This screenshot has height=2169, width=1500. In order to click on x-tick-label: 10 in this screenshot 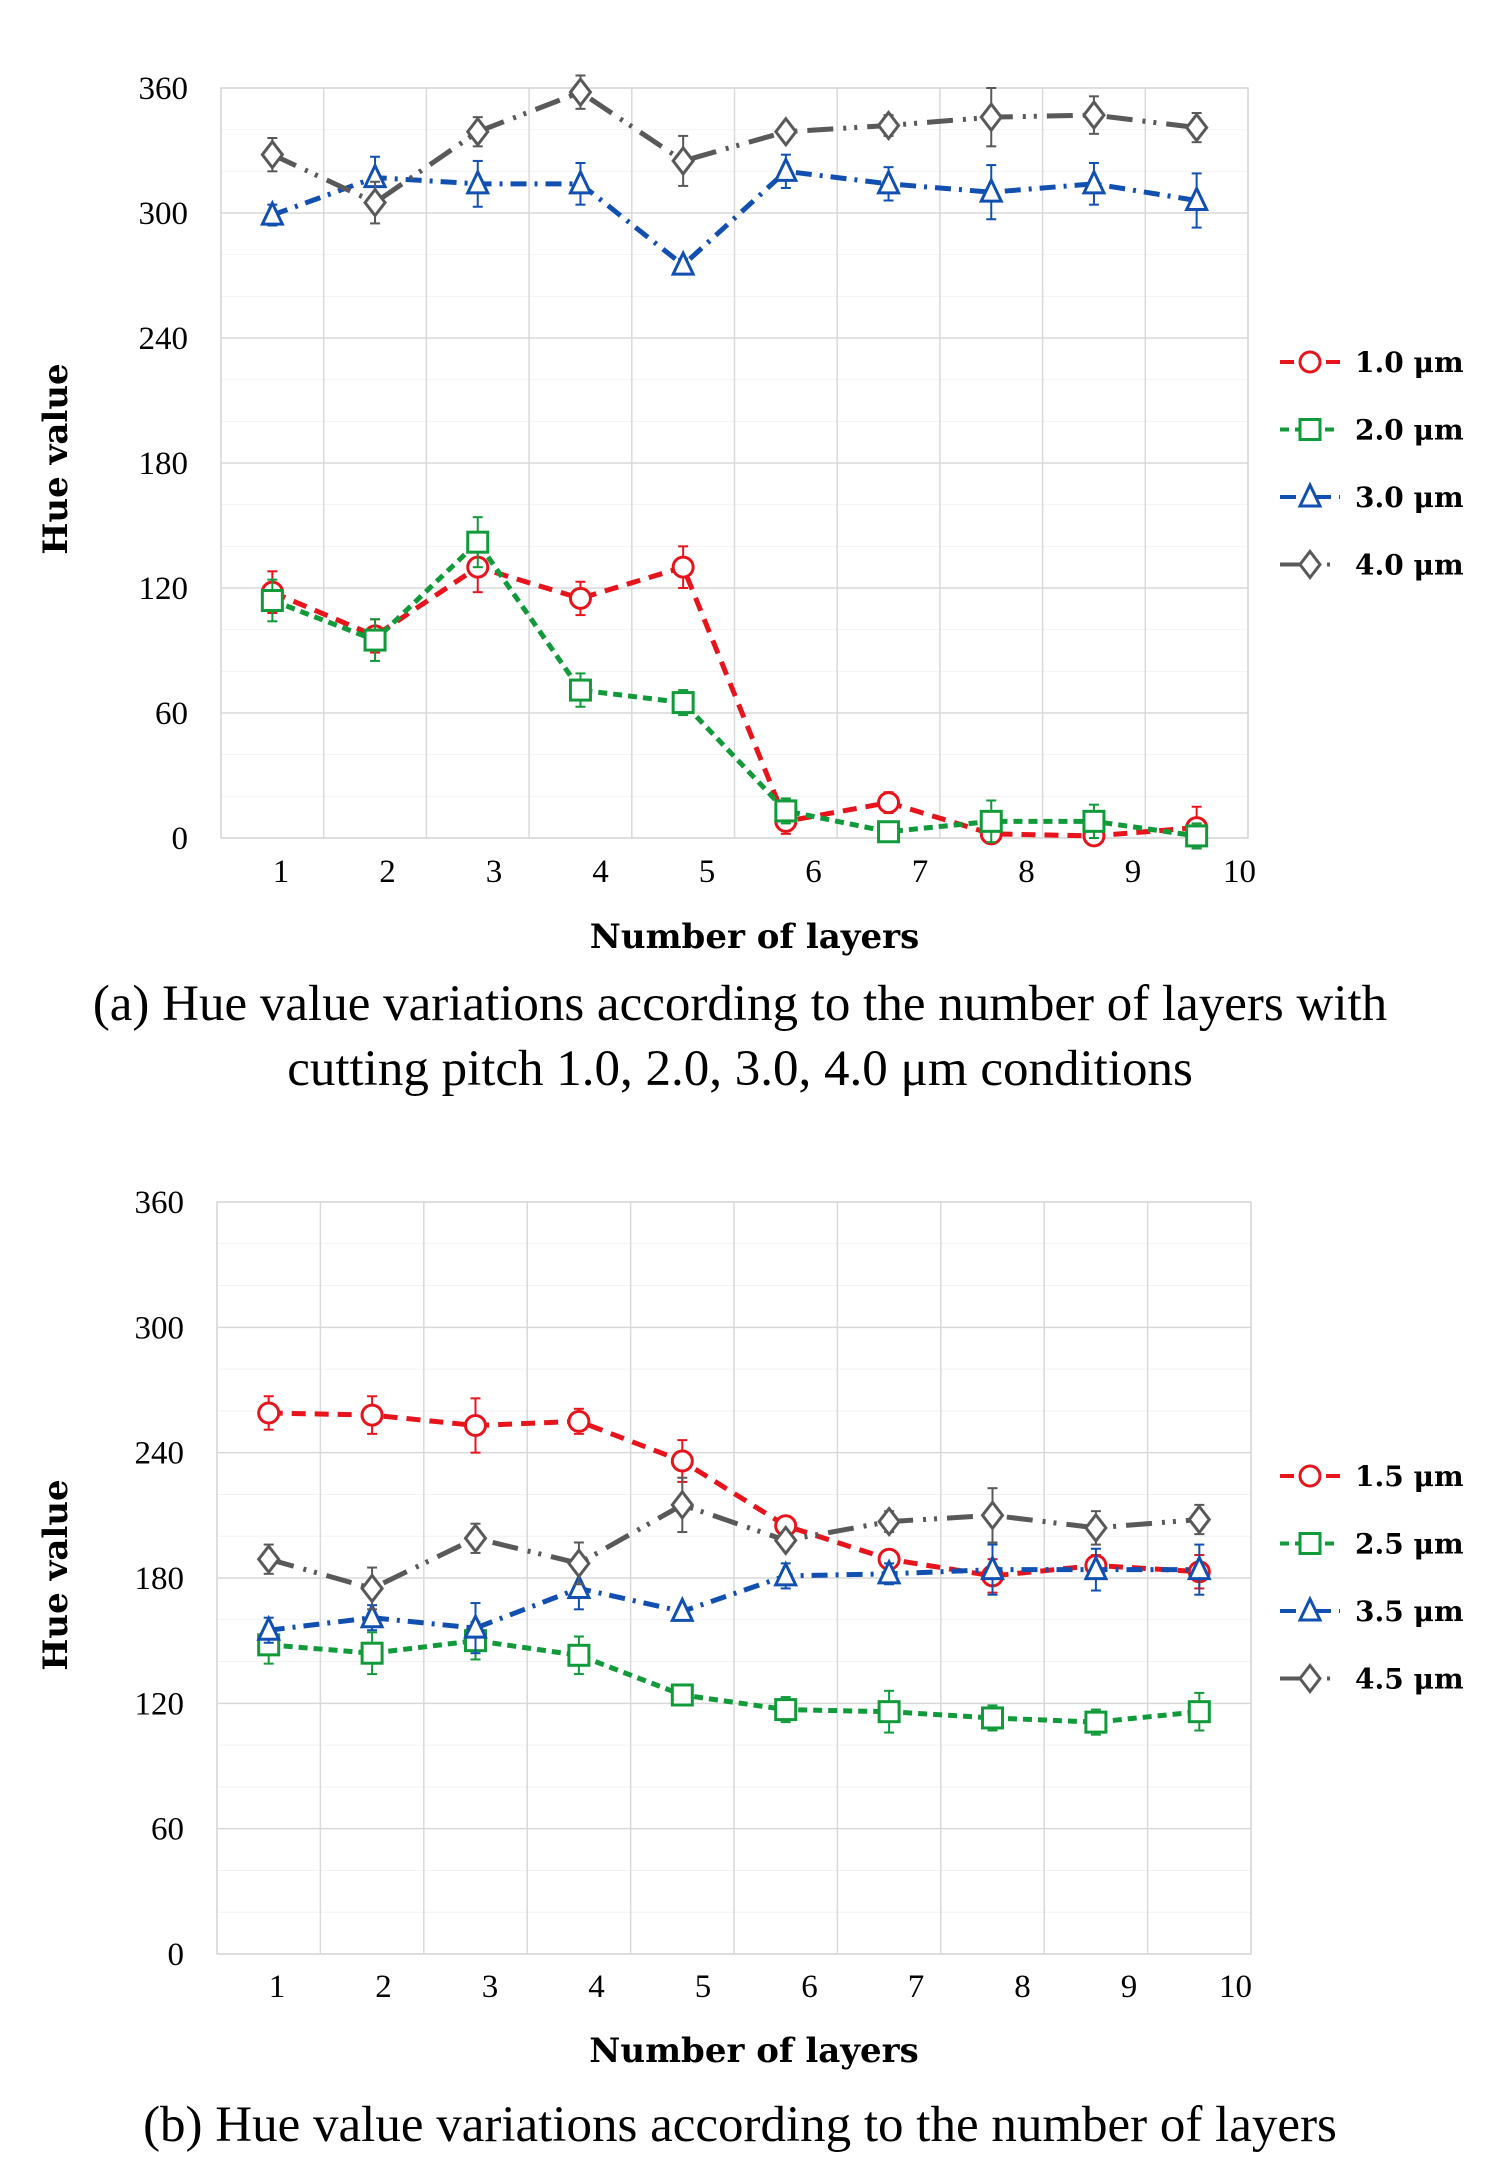, I will do `click(1239, 872)`.